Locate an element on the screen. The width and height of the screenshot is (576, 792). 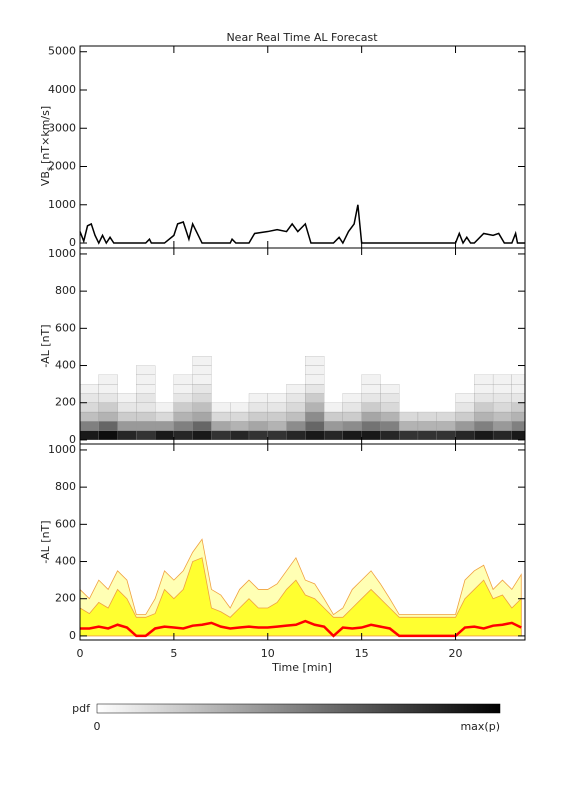
colorbar-max: max(p) is located at coordinates (480, 726).